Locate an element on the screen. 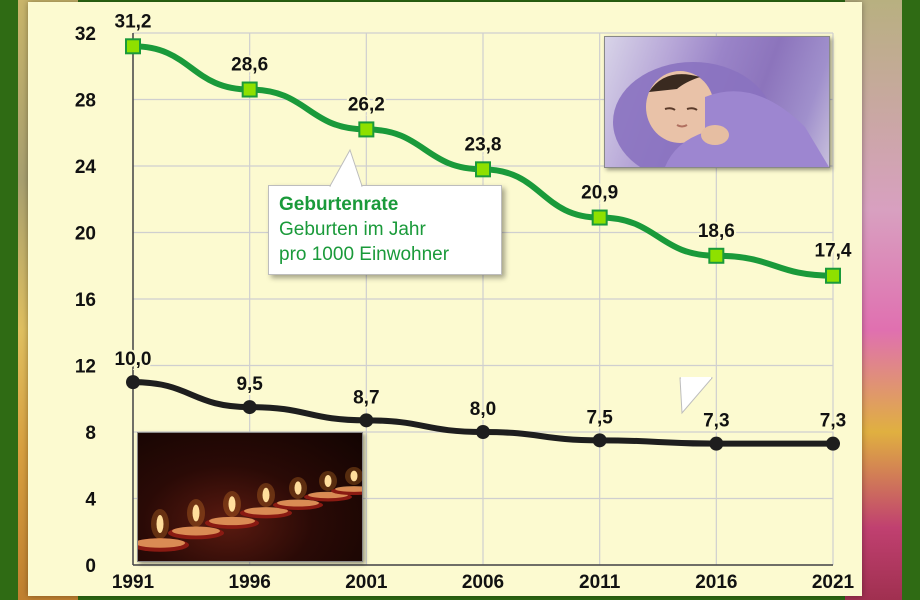 The height and width of the screenshot is (600, 920). baby-illustration is located at coordinates (721, 114).